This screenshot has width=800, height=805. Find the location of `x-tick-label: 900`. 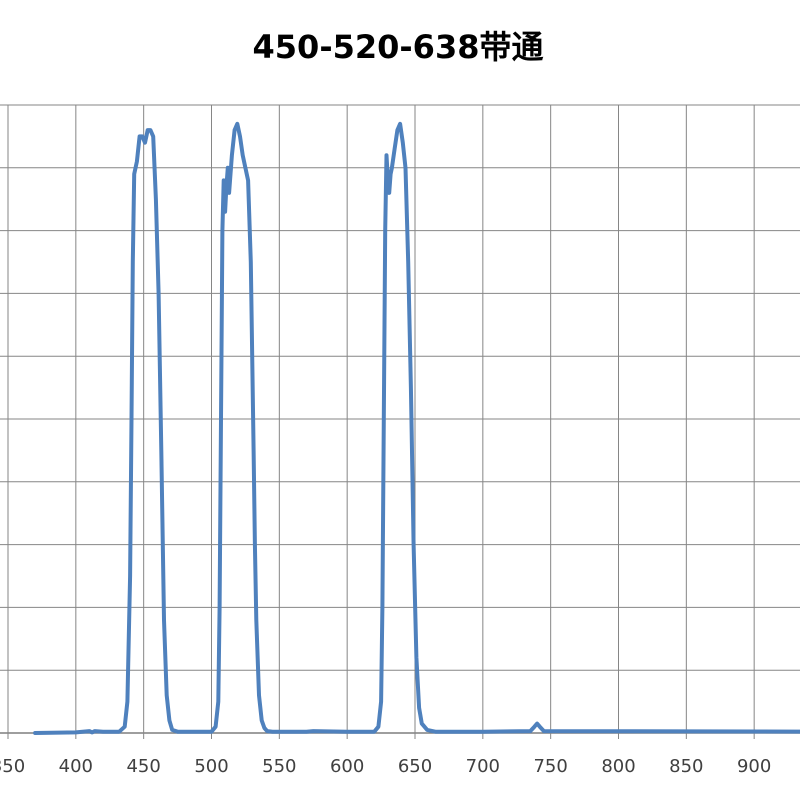

x-tick-label: 900 is located at coordinates (754, 766).